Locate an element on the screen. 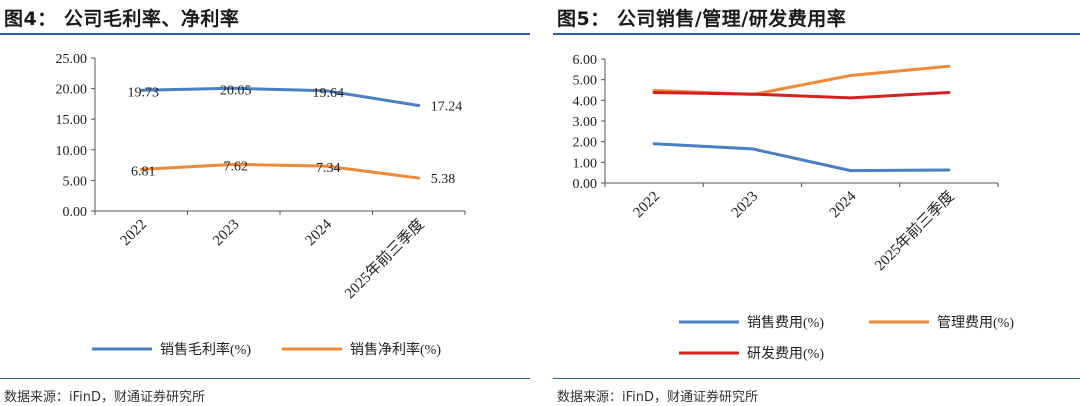 Image resolution: width=1080 pixels, height=406 pixels. right-y-tick-label: 4.00 is located at coordinates (585, 101).